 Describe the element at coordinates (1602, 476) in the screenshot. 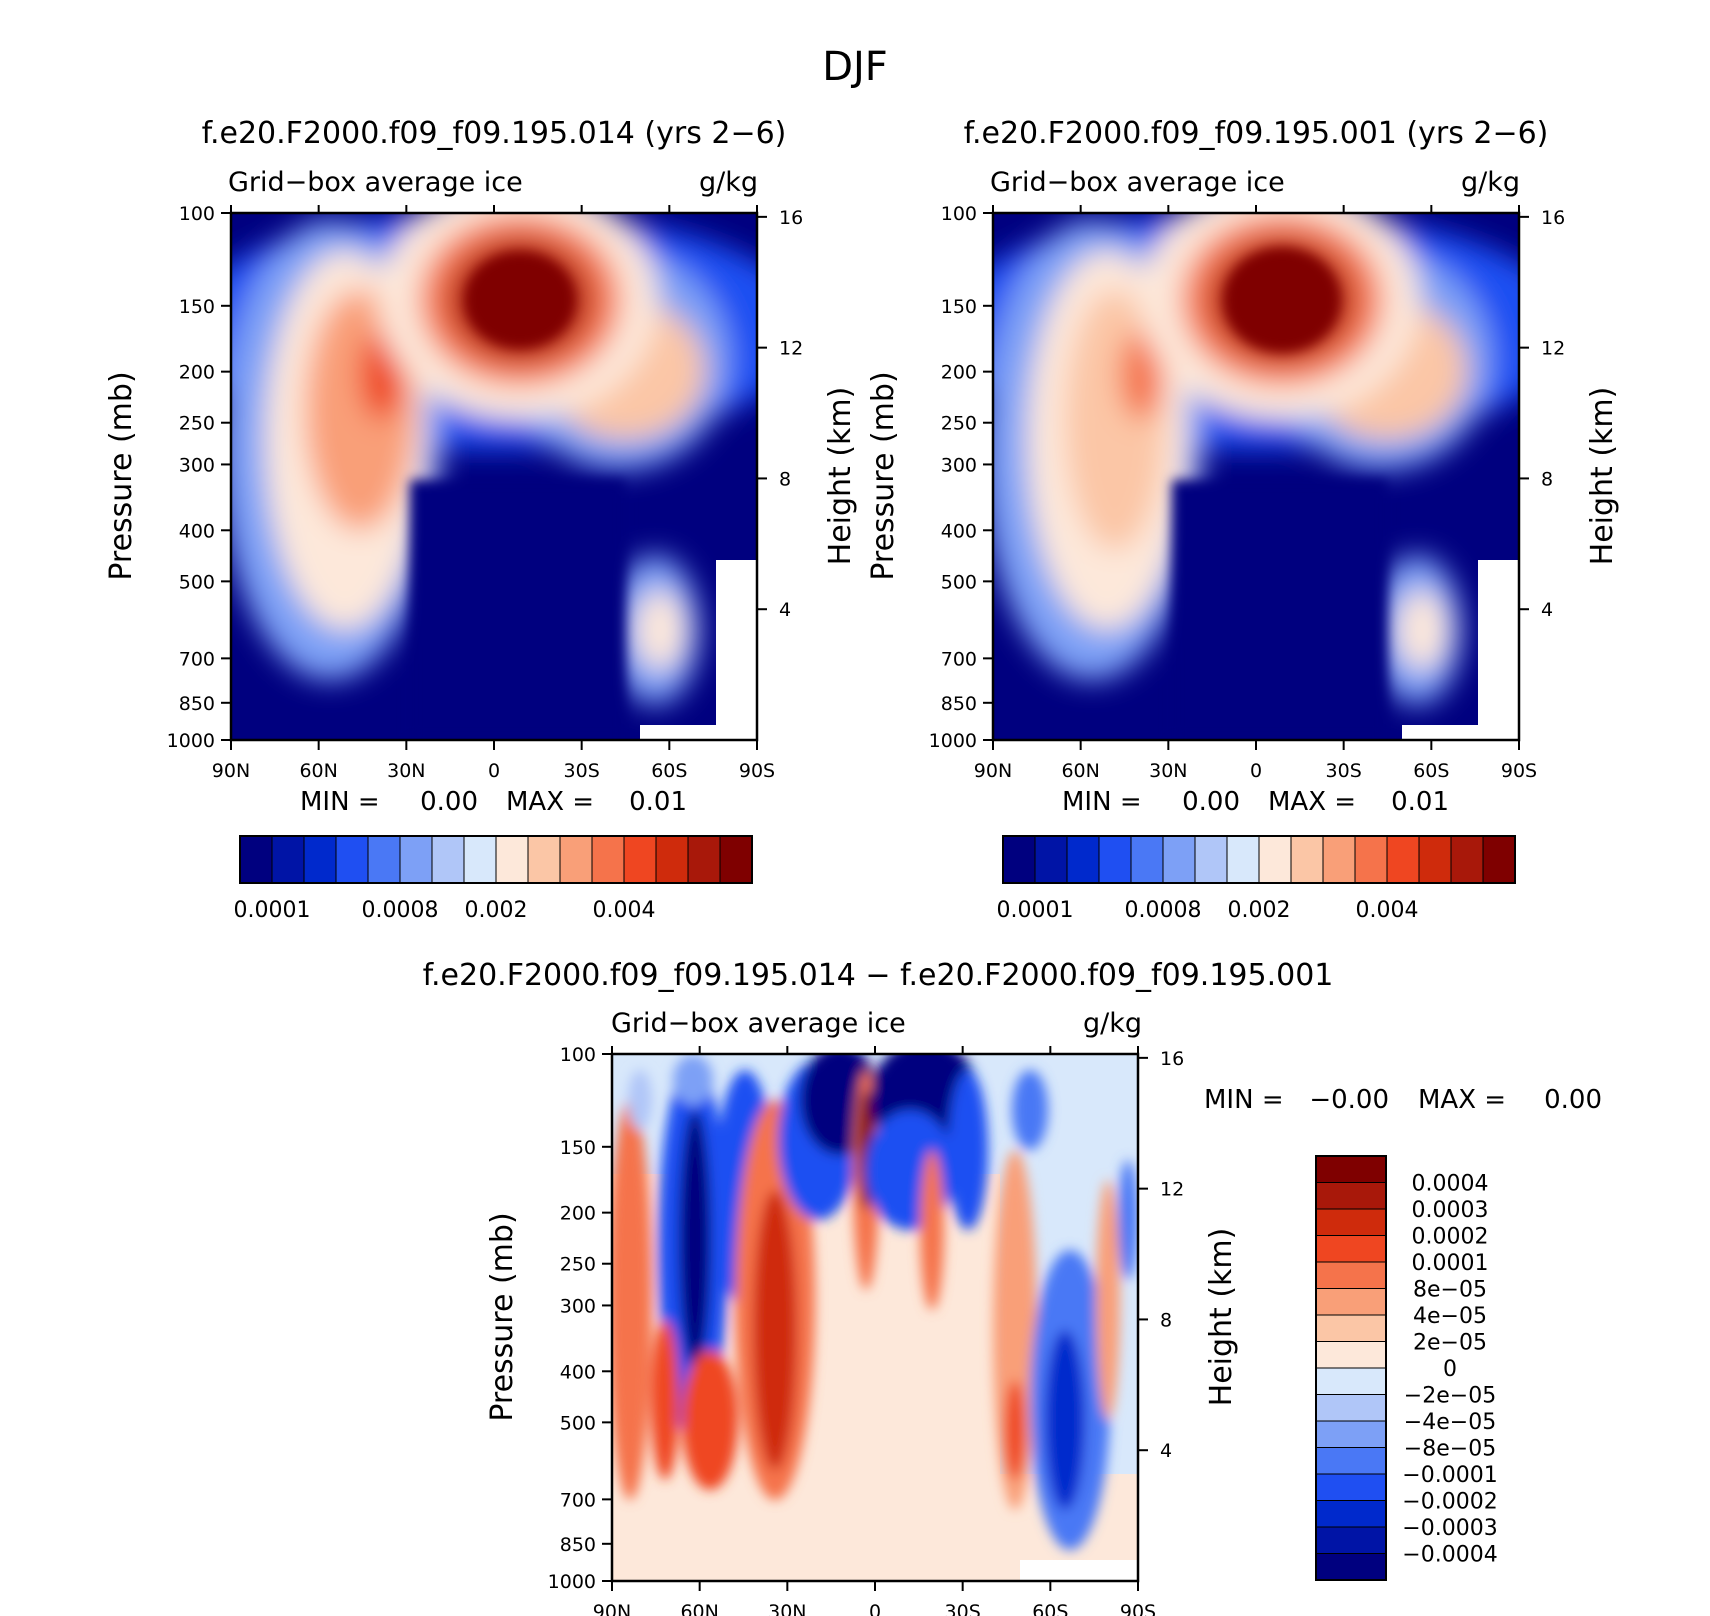

I see `panel-right-ylabel-right: Height (km)` at that location.